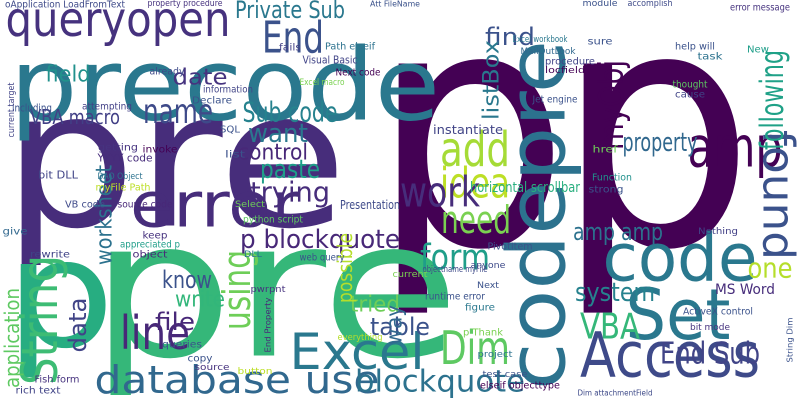 Image resolution: width=800 pixels, height=400 pixels. What do you see at coordinates (268, 324) in the screenshot?
I see `word: End Property` at bounding box center [268, 324].